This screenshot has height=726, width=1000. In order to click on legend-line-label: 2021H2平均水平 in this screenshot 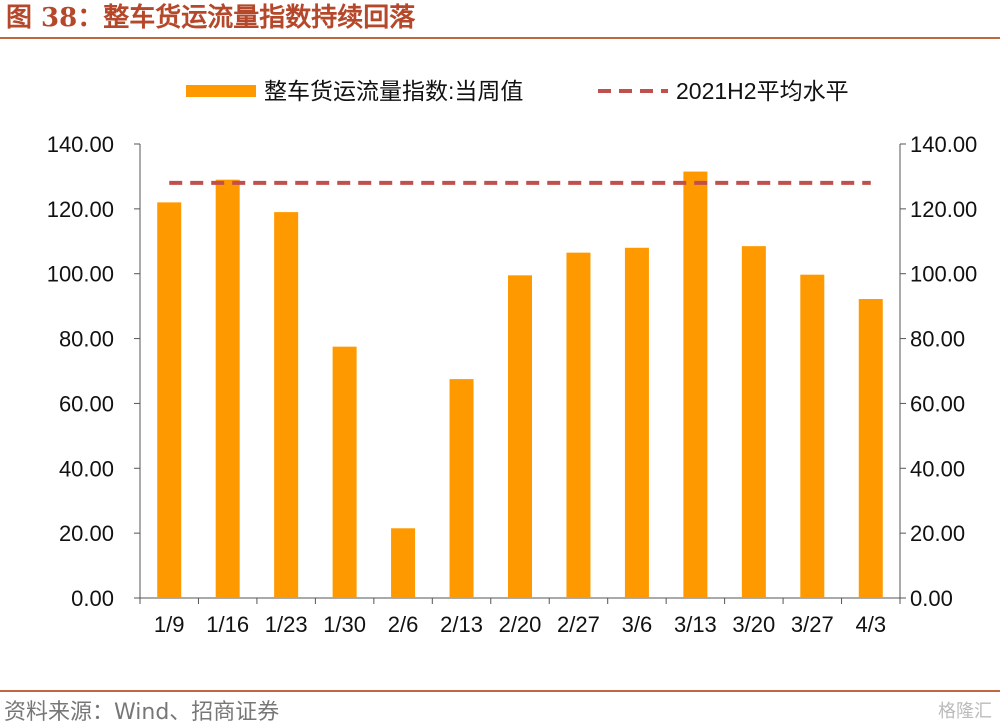, I will do `click(762, 91)`.